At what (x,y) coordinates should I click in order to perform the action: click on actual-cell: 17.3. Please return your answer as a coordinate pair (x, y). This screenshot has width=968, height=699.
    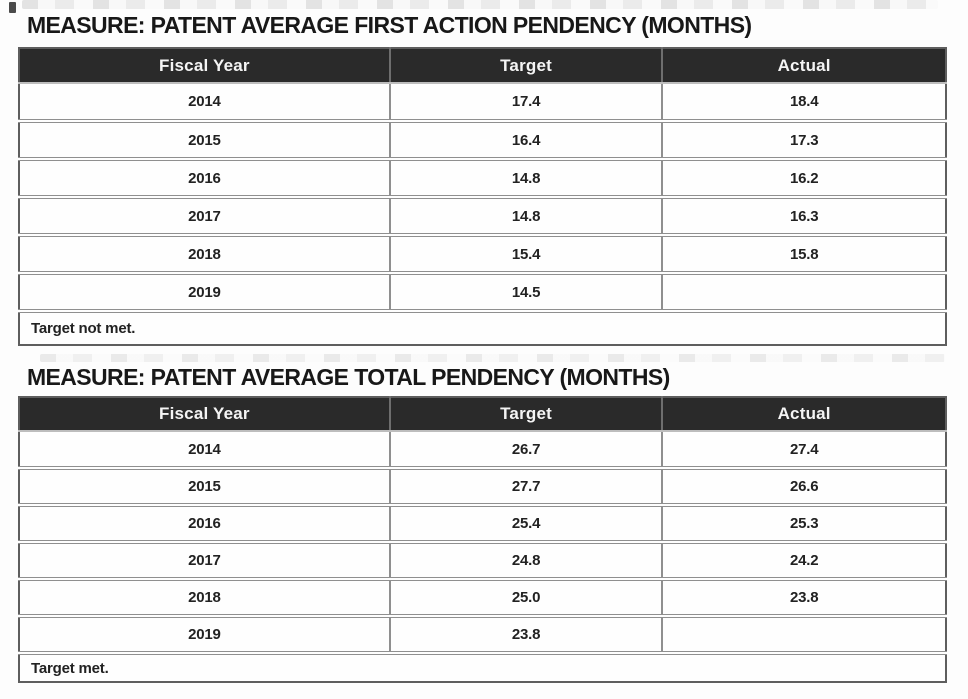
    Looking at the image, I should click on (803, 139).